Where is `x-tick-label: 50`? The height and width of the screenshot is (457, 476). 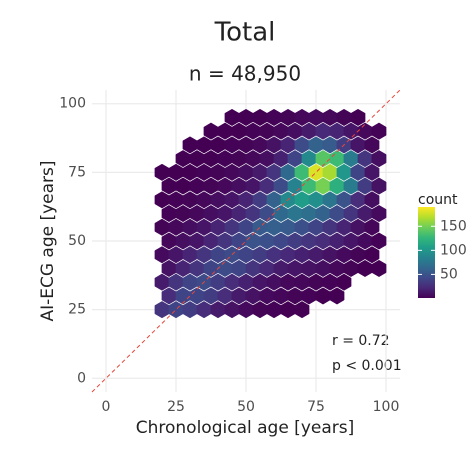
x-tick-label: 50 is located at coordinates (246, 407).